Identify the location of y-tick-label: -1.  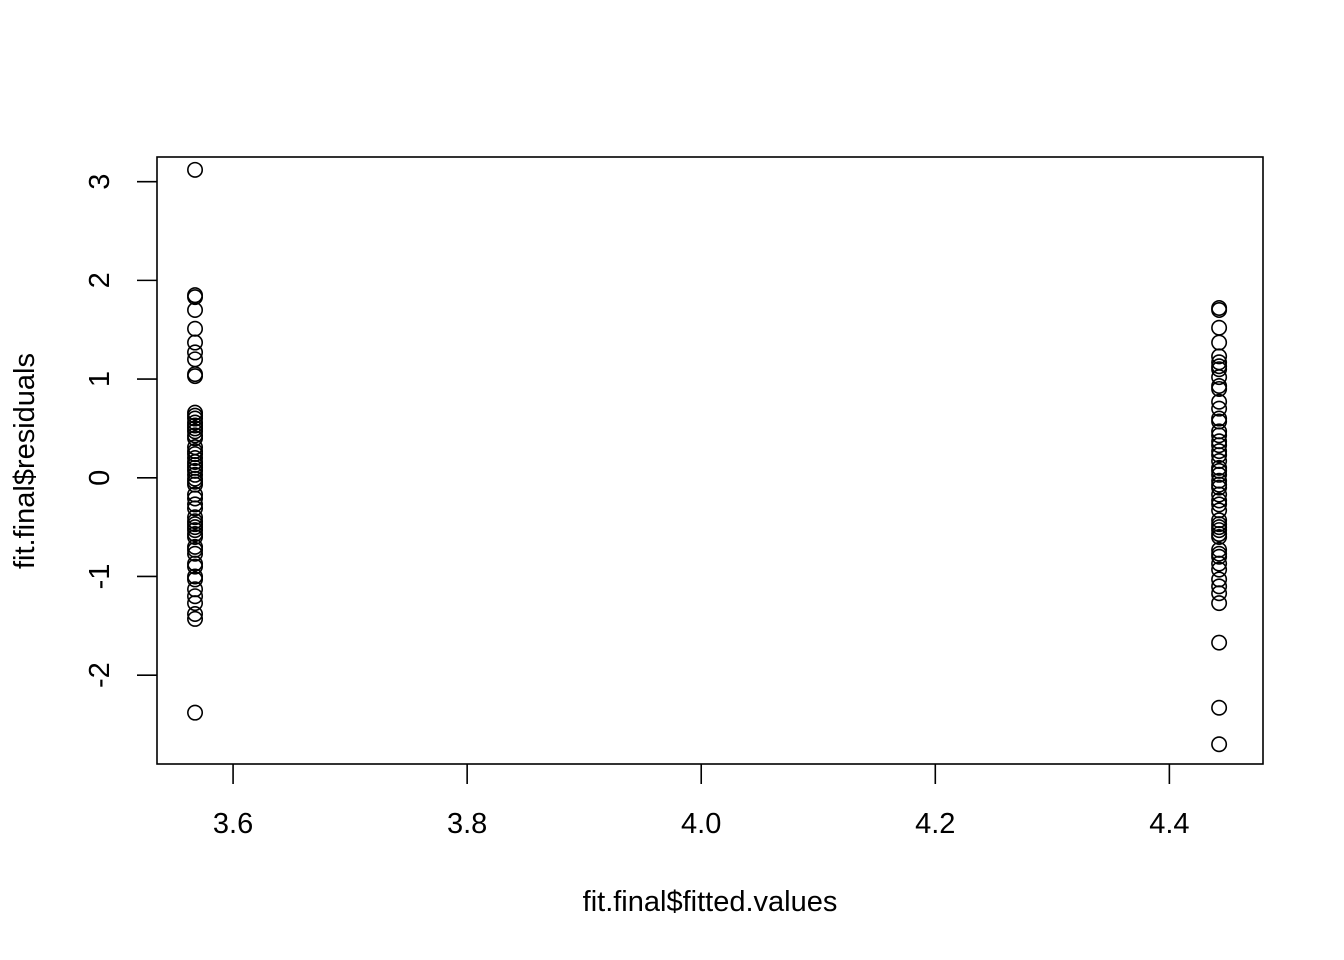
(100, 577).